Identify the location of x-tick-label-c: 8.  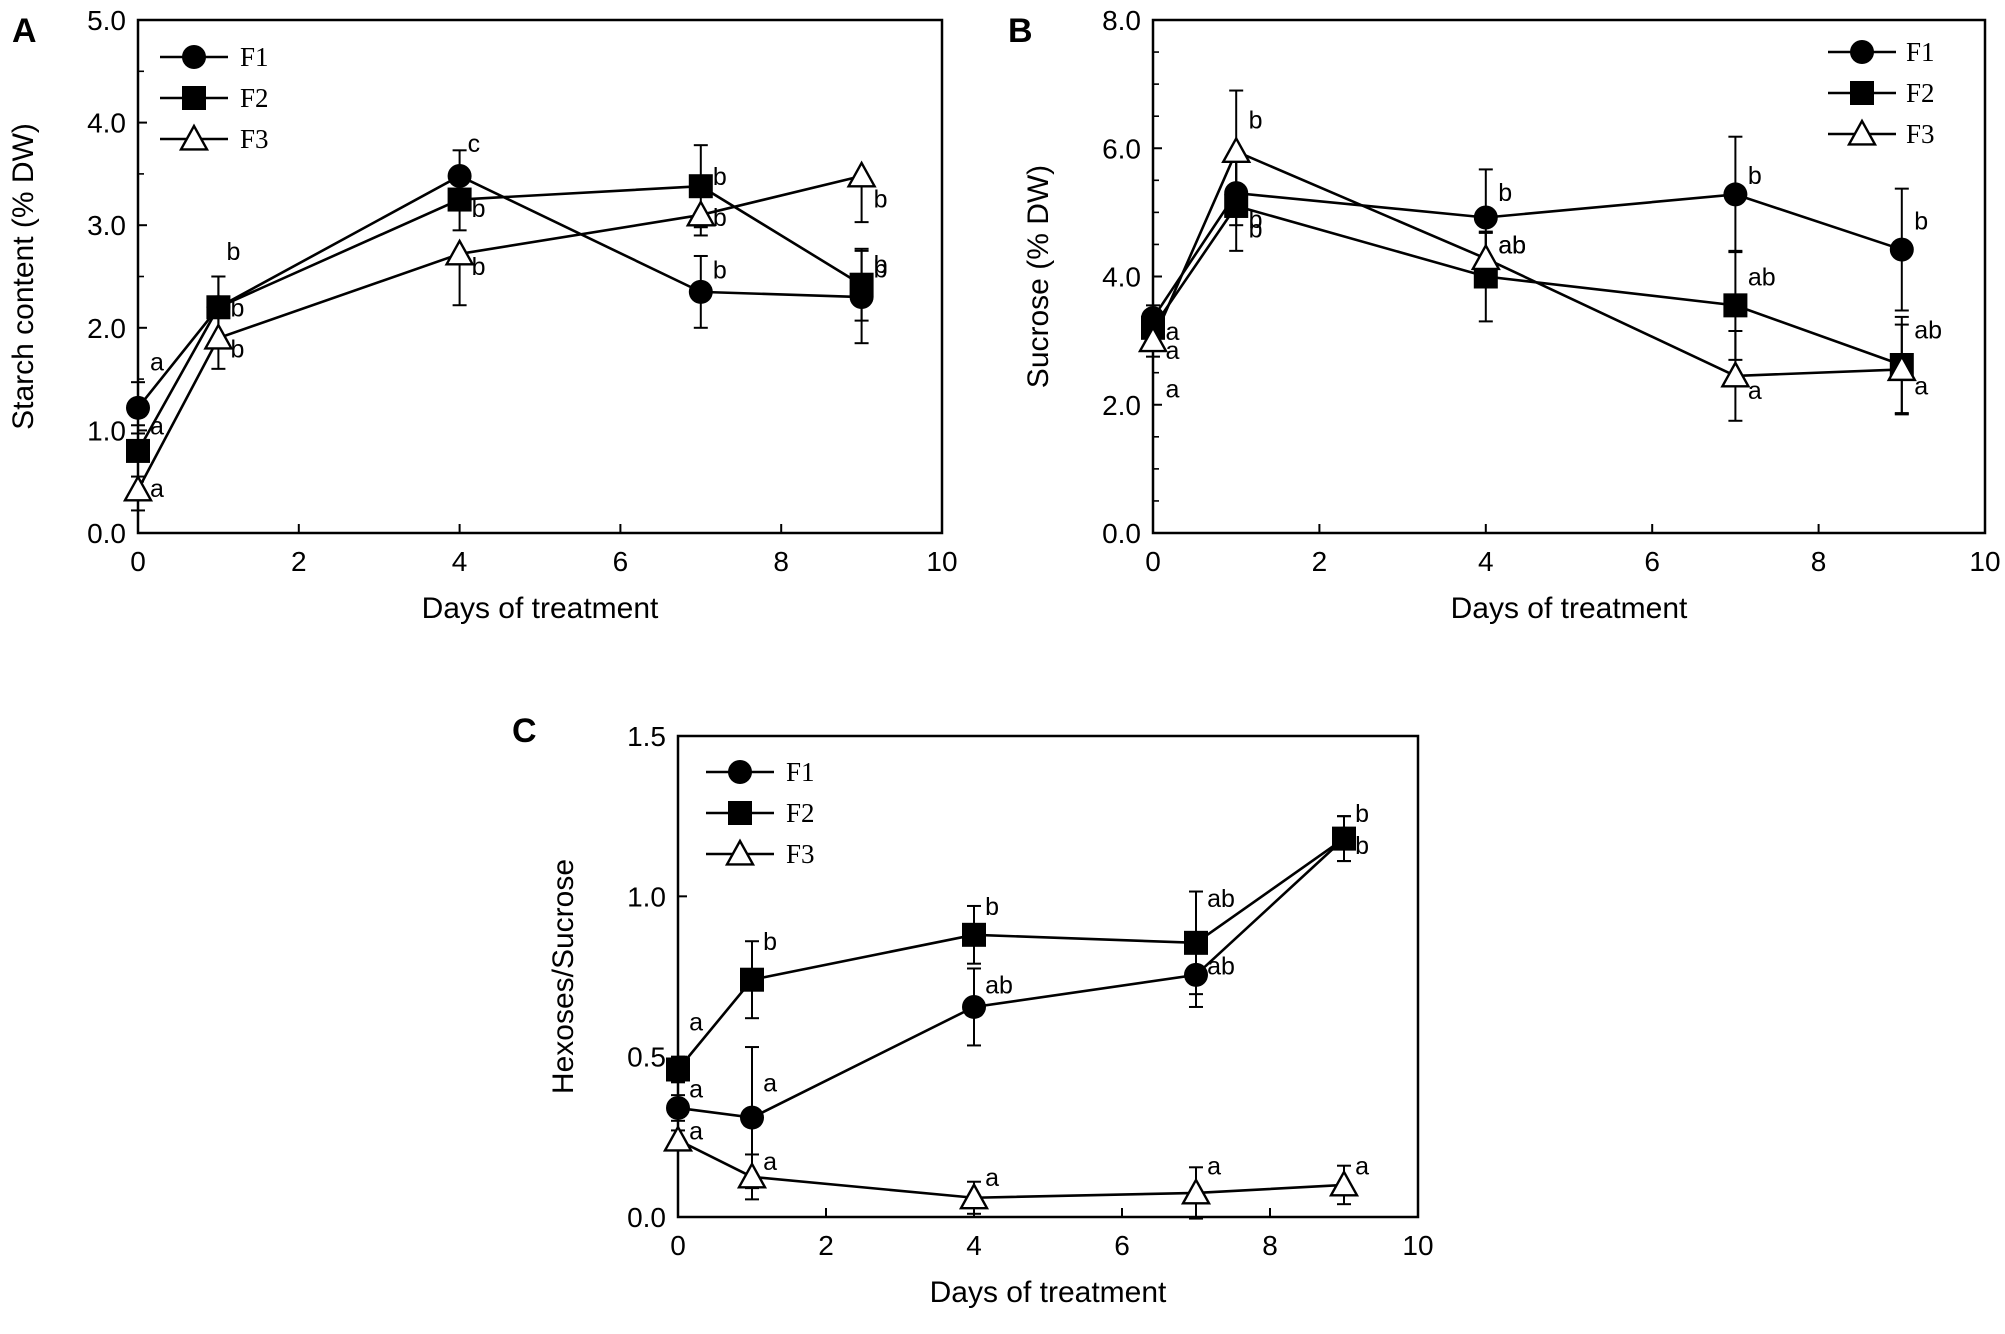
(1270, 1245).